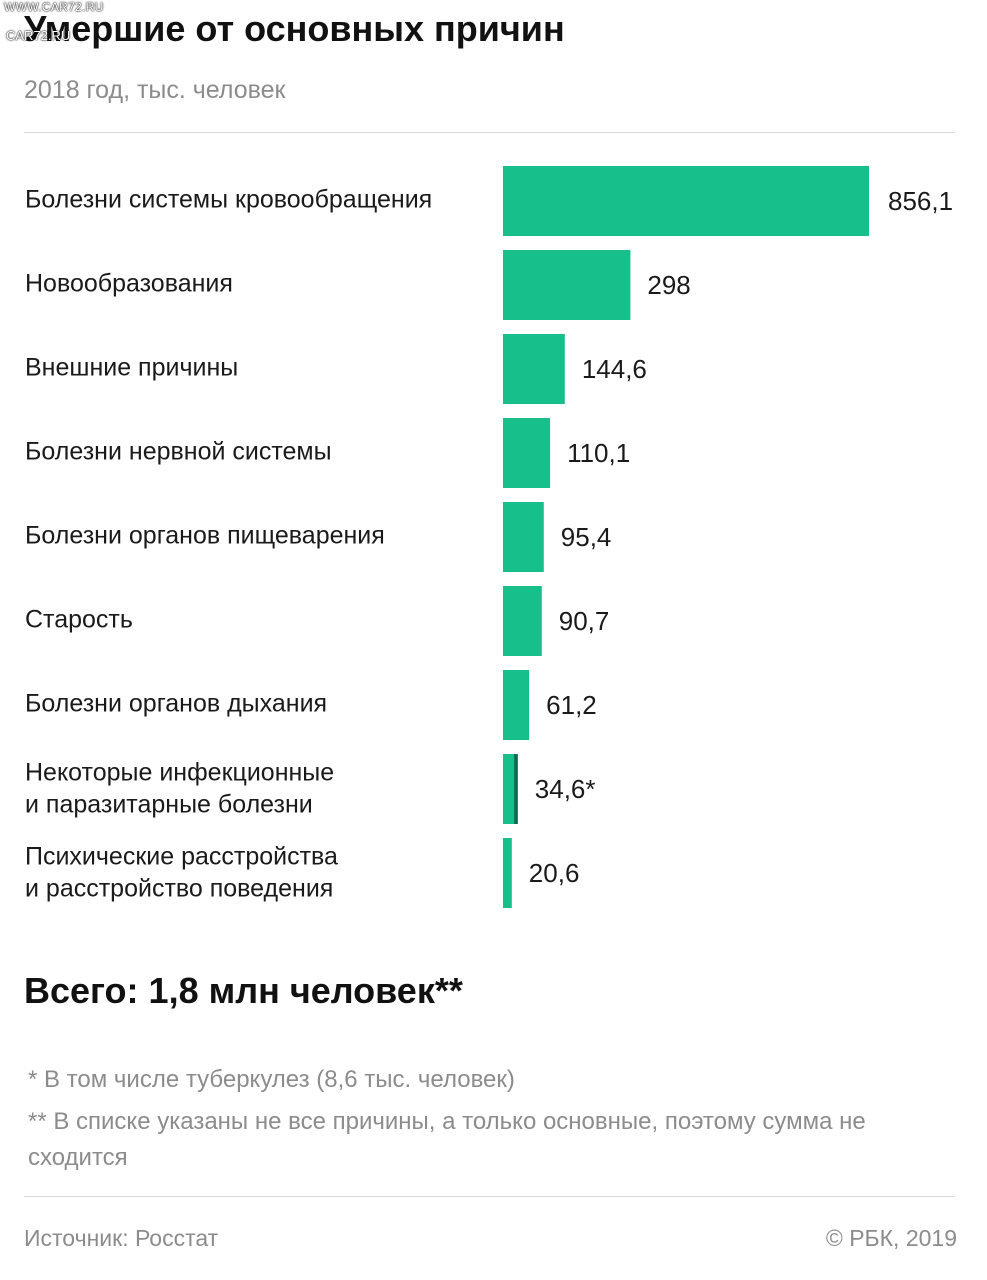 Image resolution: width=987 pixels, height=1280 pixels. I want to click on category-label: Болезни нервной системы, so click(178, 452).